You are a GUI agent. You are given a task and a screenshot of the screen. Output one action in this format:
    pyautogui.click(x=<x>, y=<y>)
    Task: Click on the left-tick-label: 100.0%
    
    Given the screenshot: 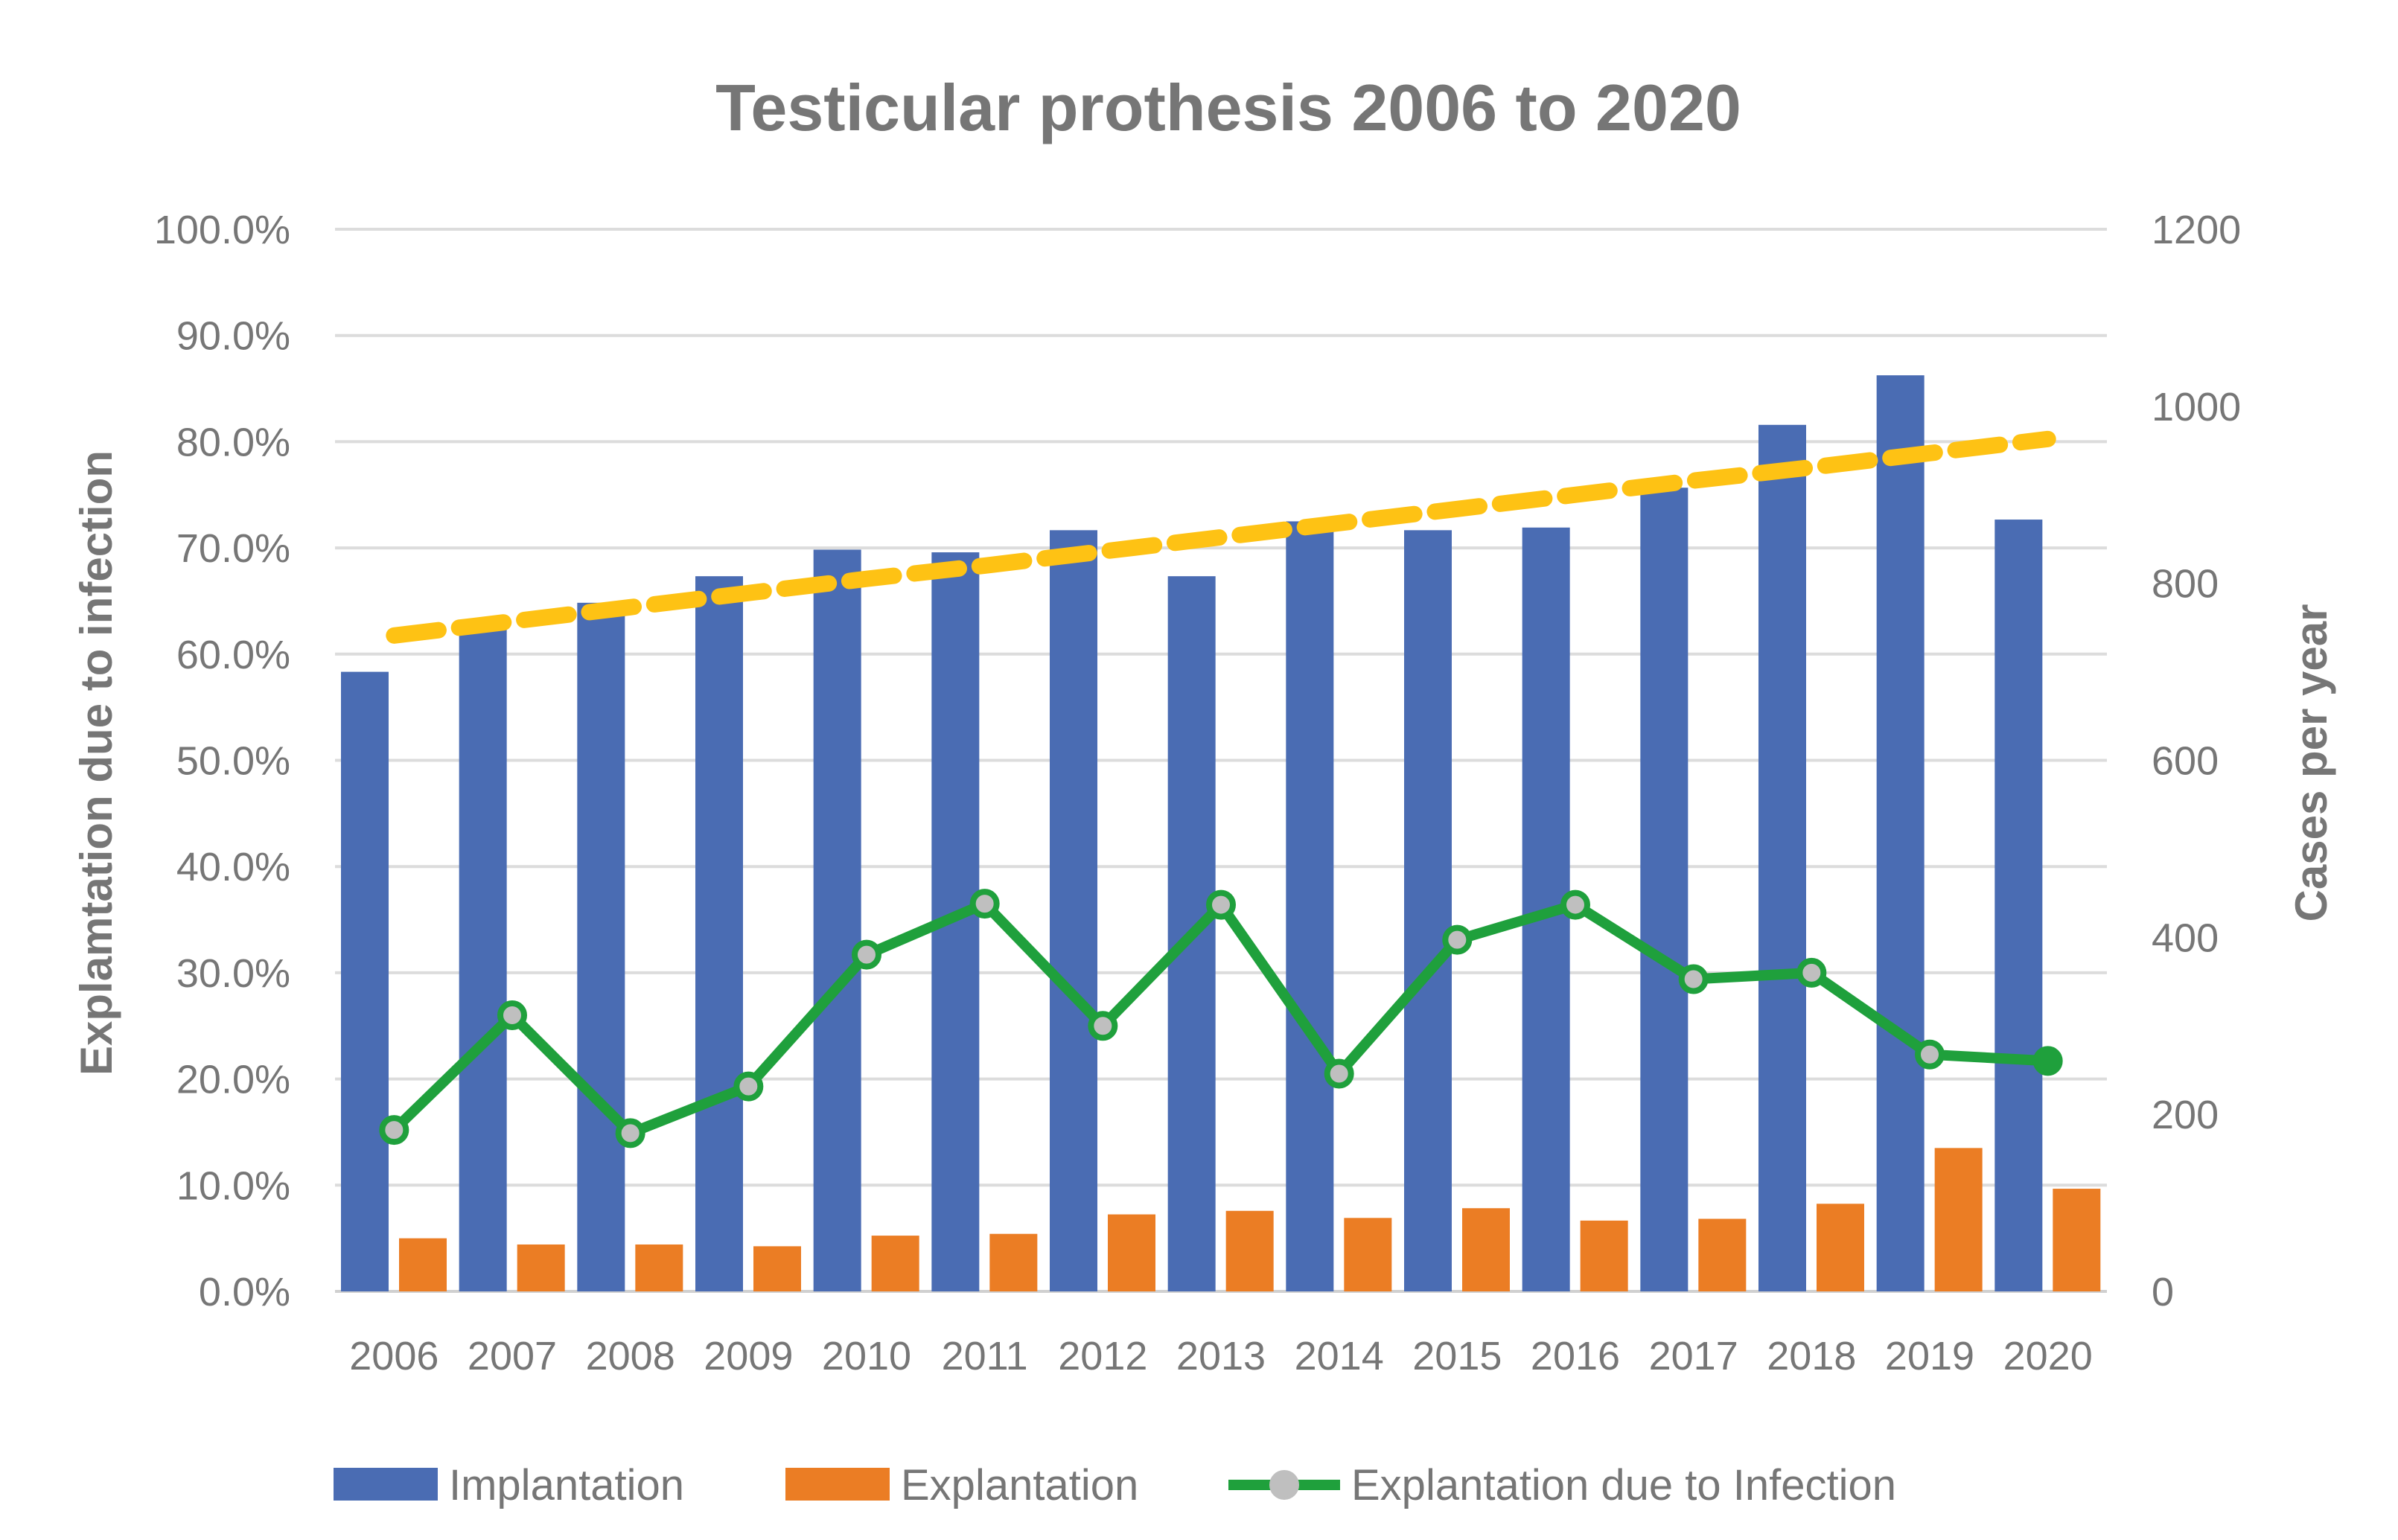 What is the action you would take?
    pyautogui.click(x=222, y=230)
    